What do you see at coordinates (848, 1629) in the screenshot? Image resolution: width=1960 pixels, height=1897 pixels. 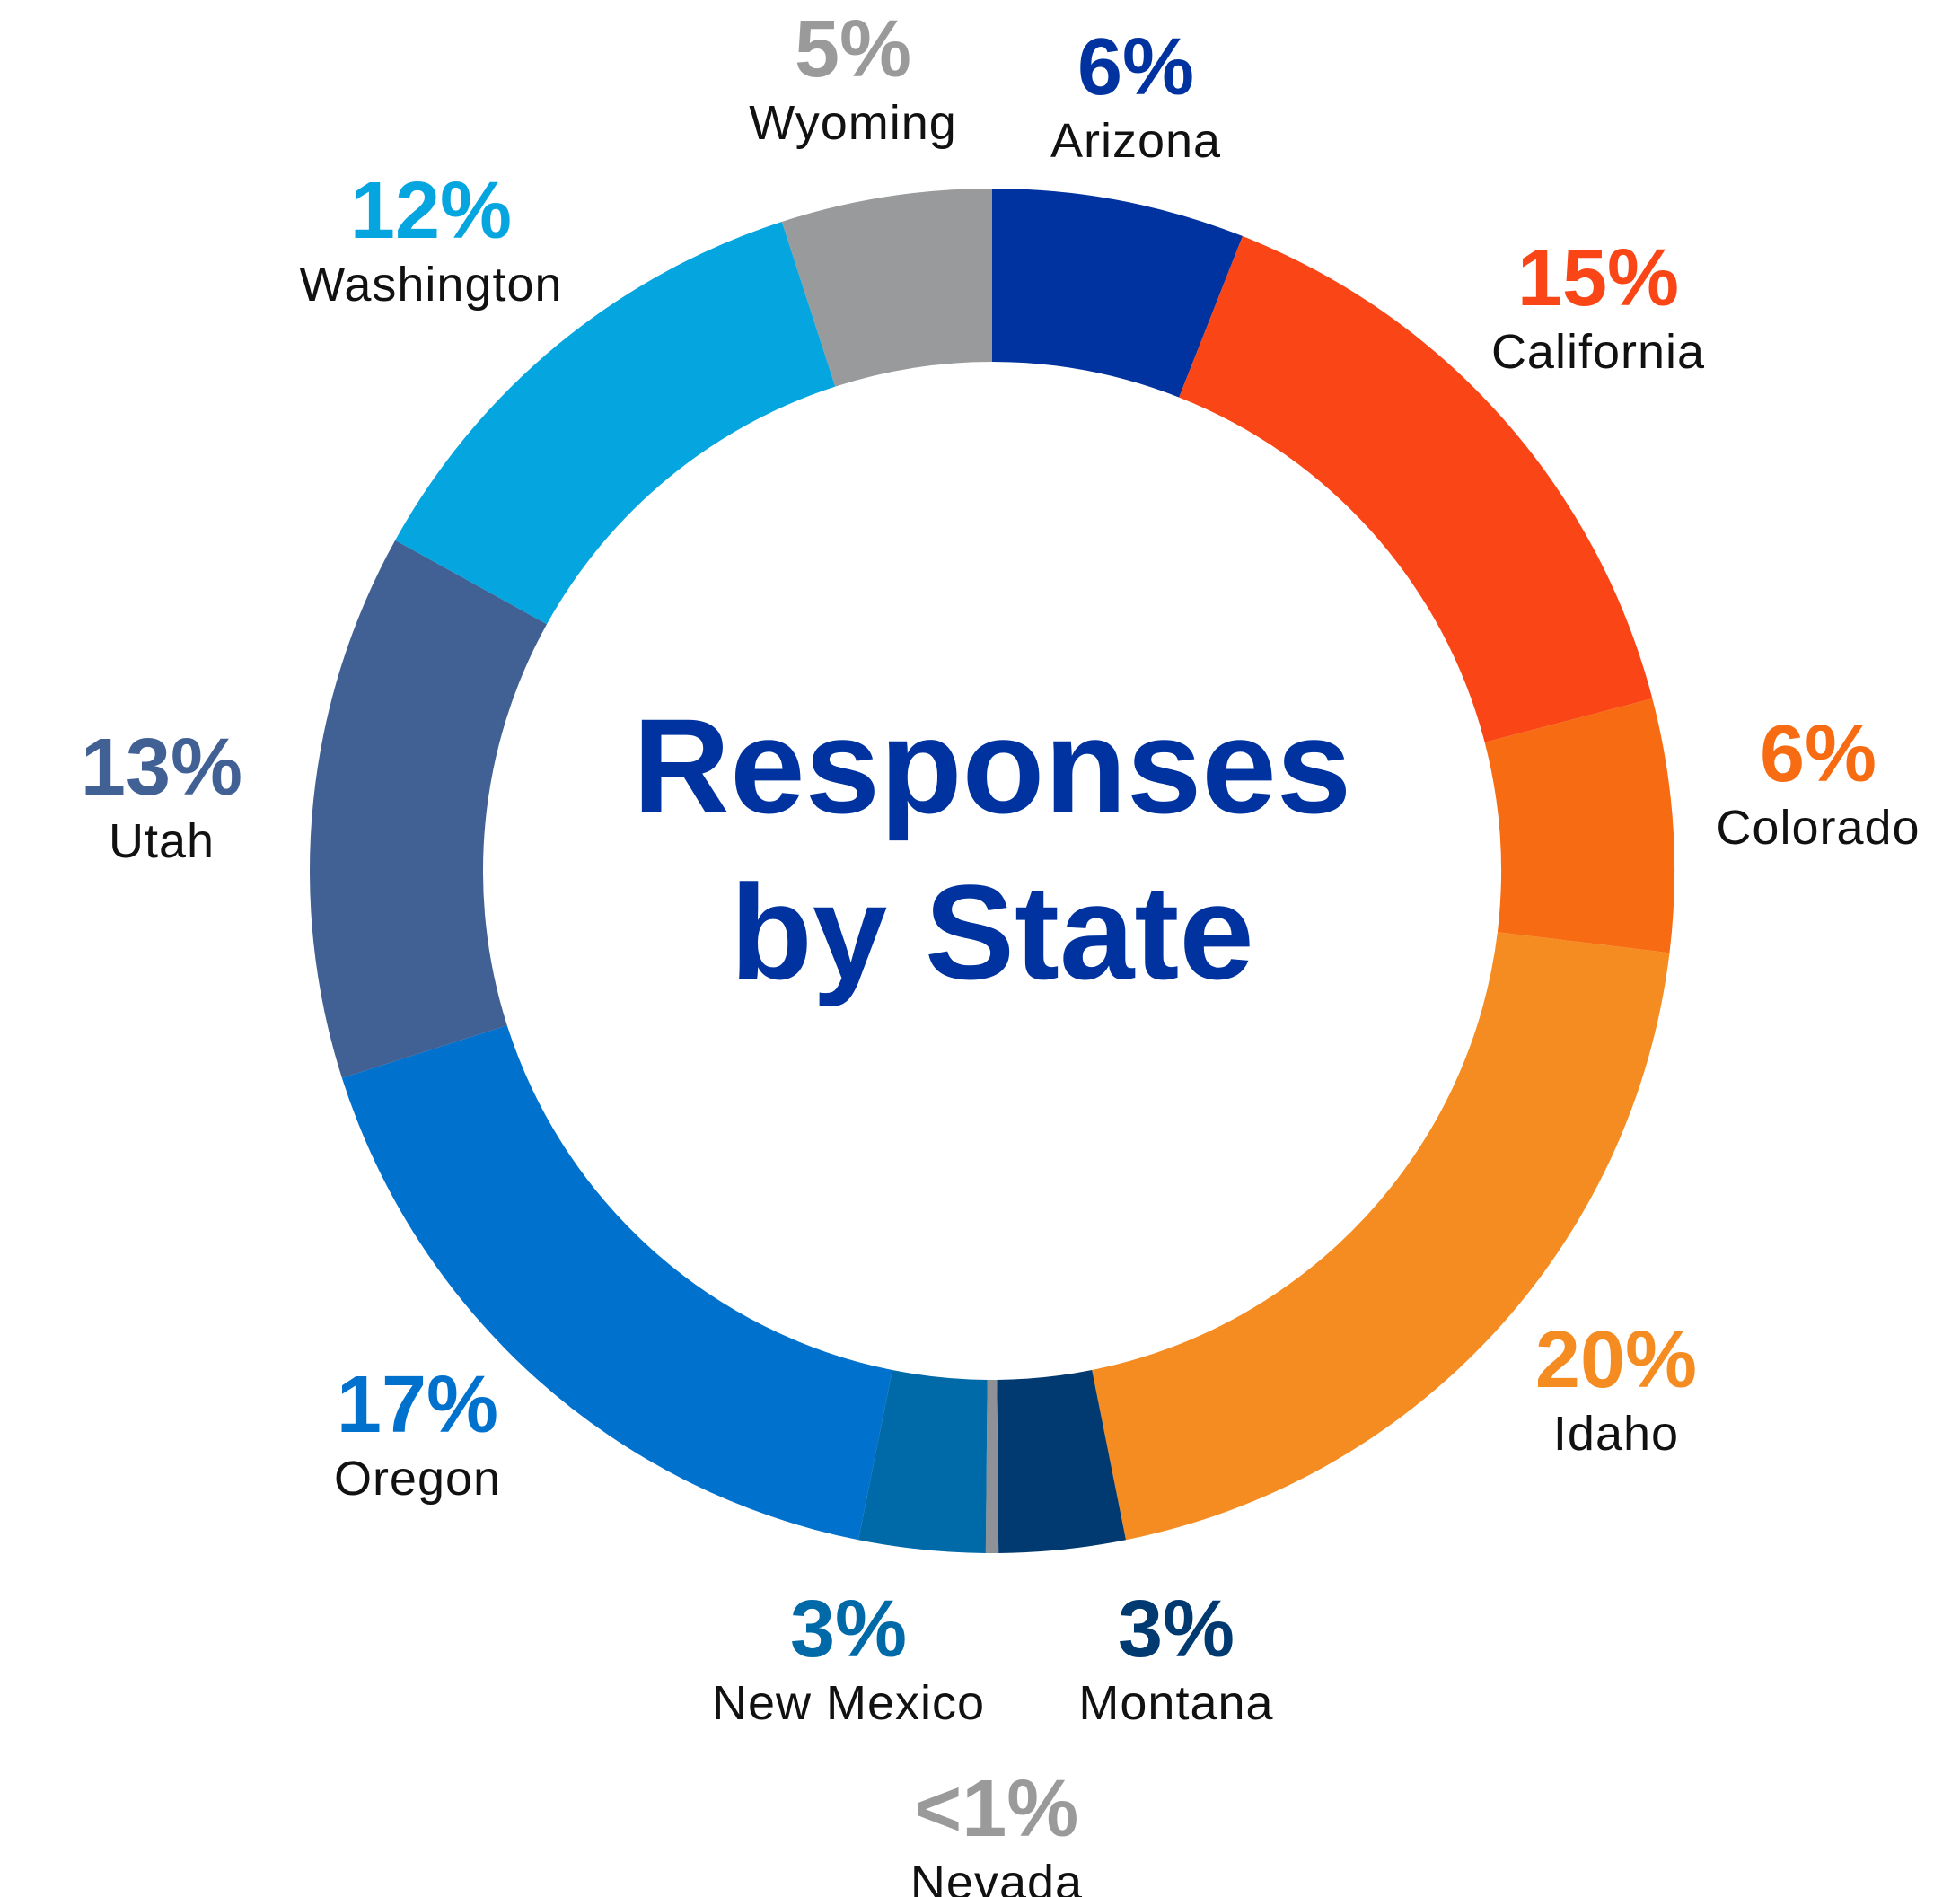 I see `pct-label-new-mexico: 3%` at bounding box center [848, 1629].